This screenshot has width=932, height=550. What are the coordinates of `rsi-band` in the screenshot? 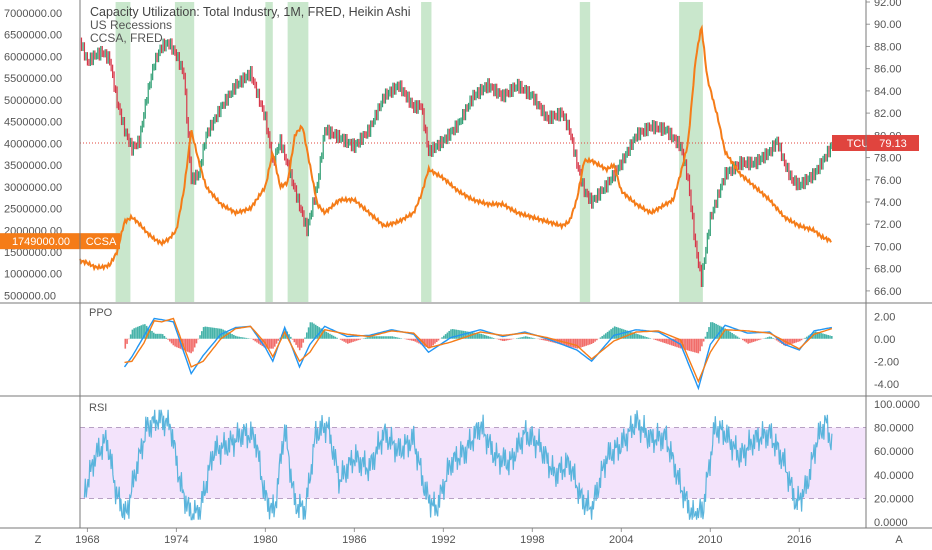 It's located at (473, 463).